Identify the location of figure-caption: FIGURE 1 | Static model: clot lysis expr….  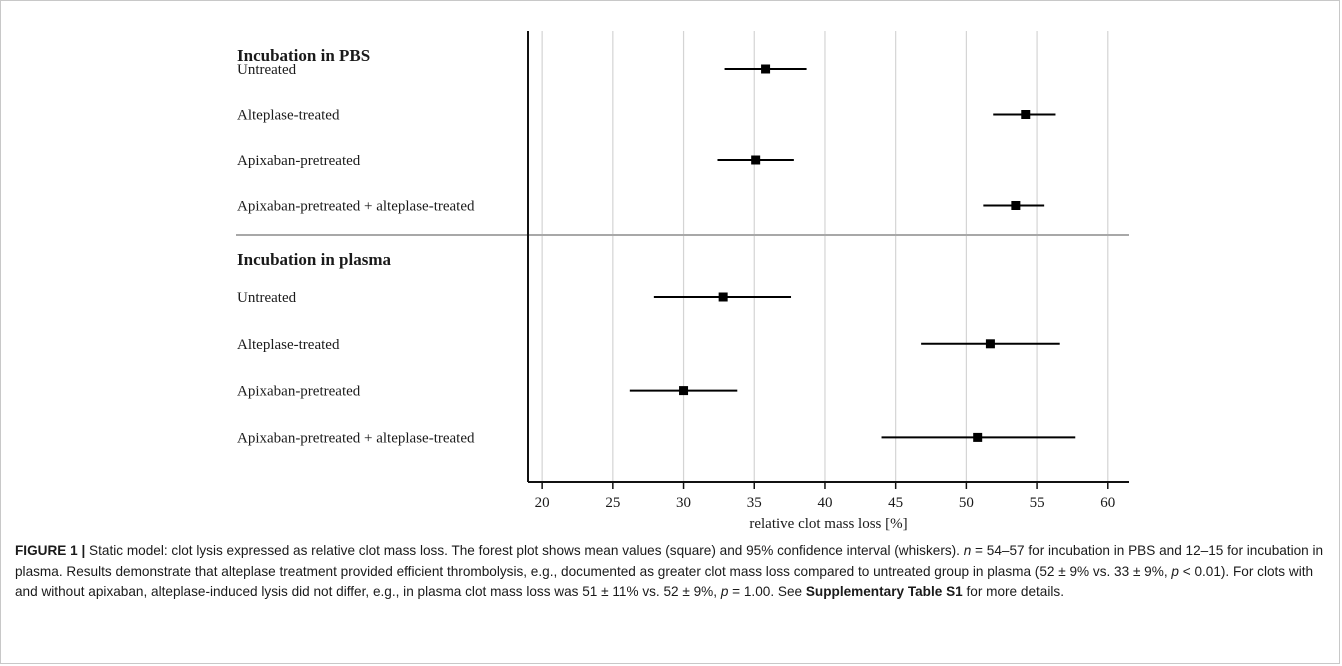
(673, 572).